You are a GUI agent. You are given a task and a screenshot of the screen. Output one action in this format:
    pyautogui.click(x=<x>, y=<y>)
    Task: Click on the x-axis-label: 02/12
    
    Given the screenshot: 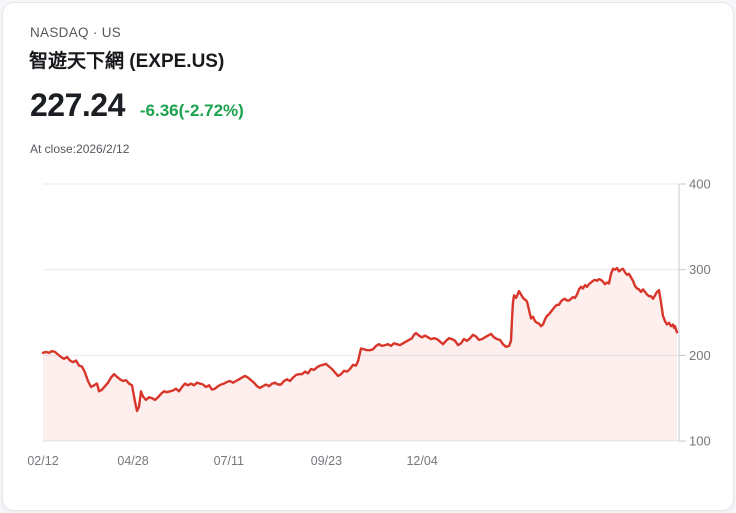 What is the action you would take?
    pyautogui.click(x=42, y=461)
    